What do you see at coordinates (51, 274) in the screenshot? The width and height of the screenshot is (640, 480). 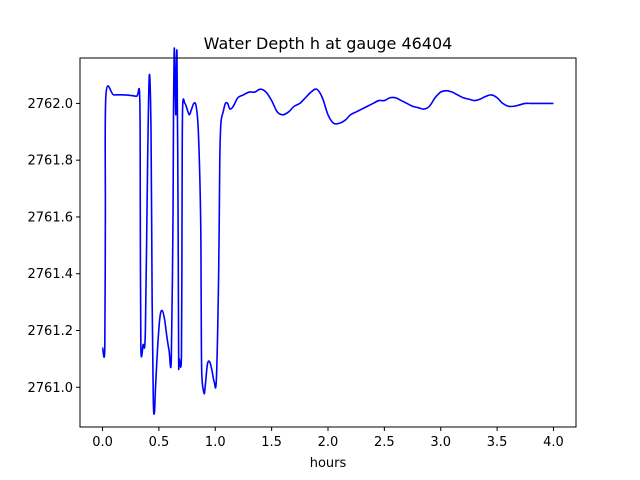 I see `y-tick-label: 2761.4` at bounding box center [51, 274].